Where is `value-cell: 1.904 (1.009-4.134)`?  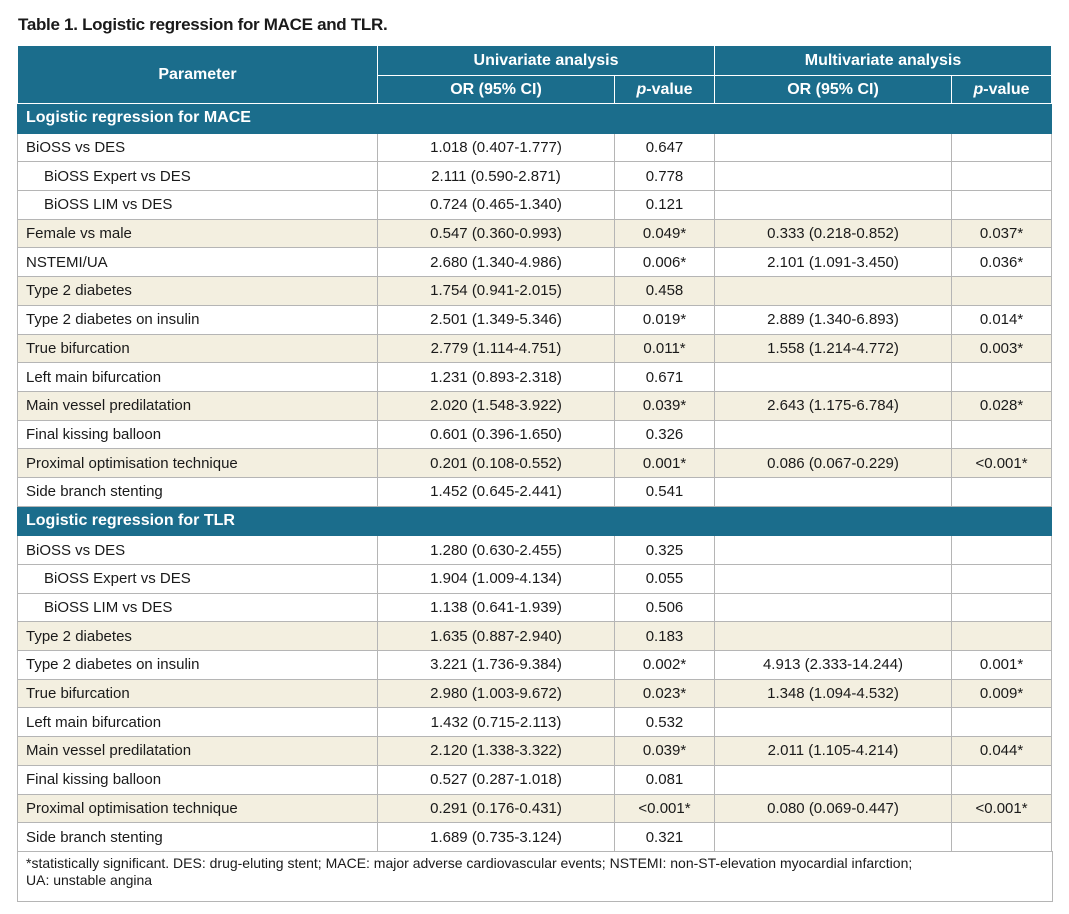 value-cell: 1.904 (1.009-4.134) is located at coordinates (496, 579).